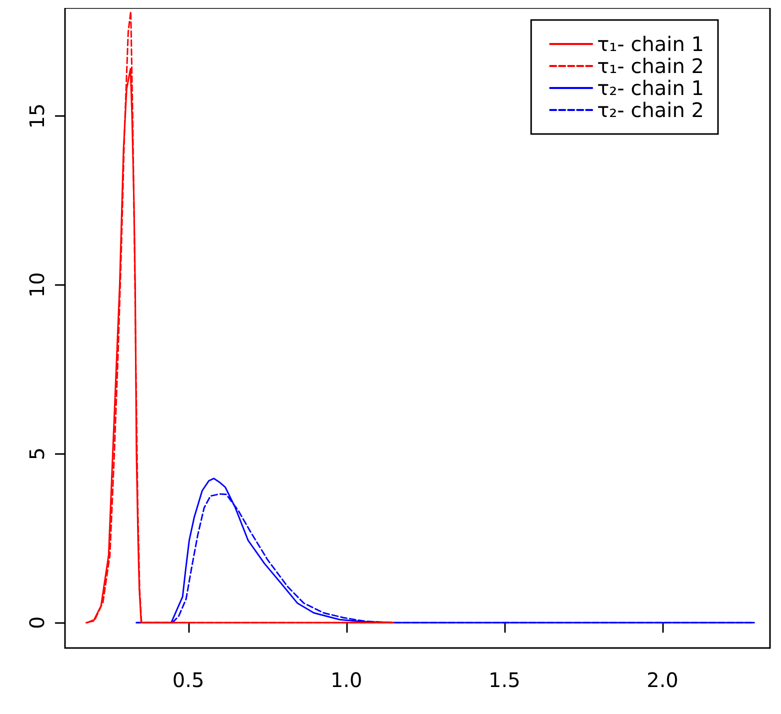  Describe the element at coordinates (650, 66) in the screenshot. I see `legend-label: τ₁- chain 2` at that location.